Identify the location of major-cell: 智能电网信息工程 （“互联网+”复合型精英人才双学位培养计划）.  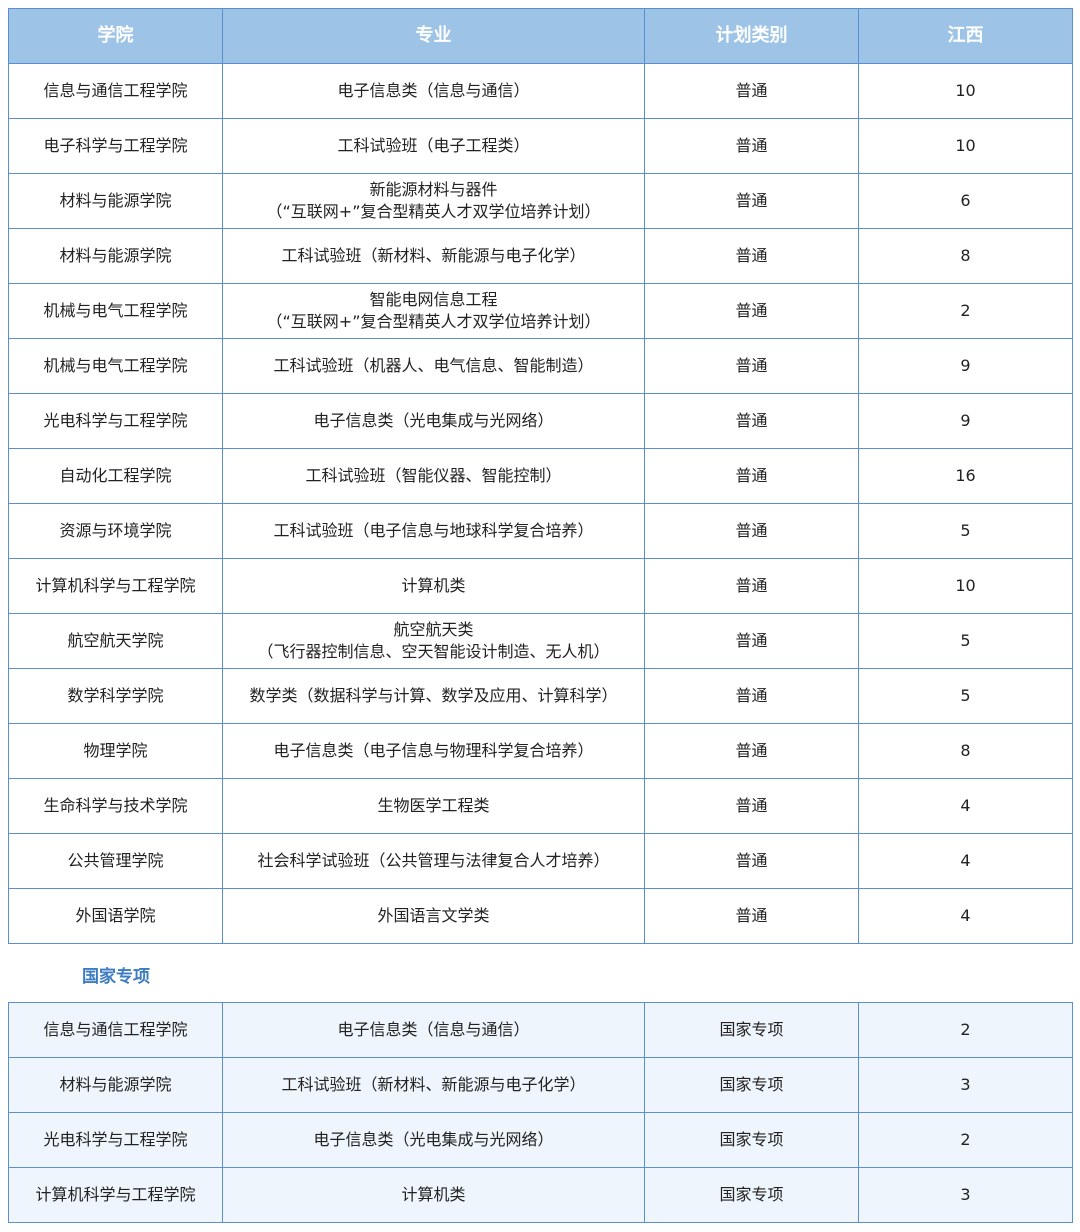
(433, 311).